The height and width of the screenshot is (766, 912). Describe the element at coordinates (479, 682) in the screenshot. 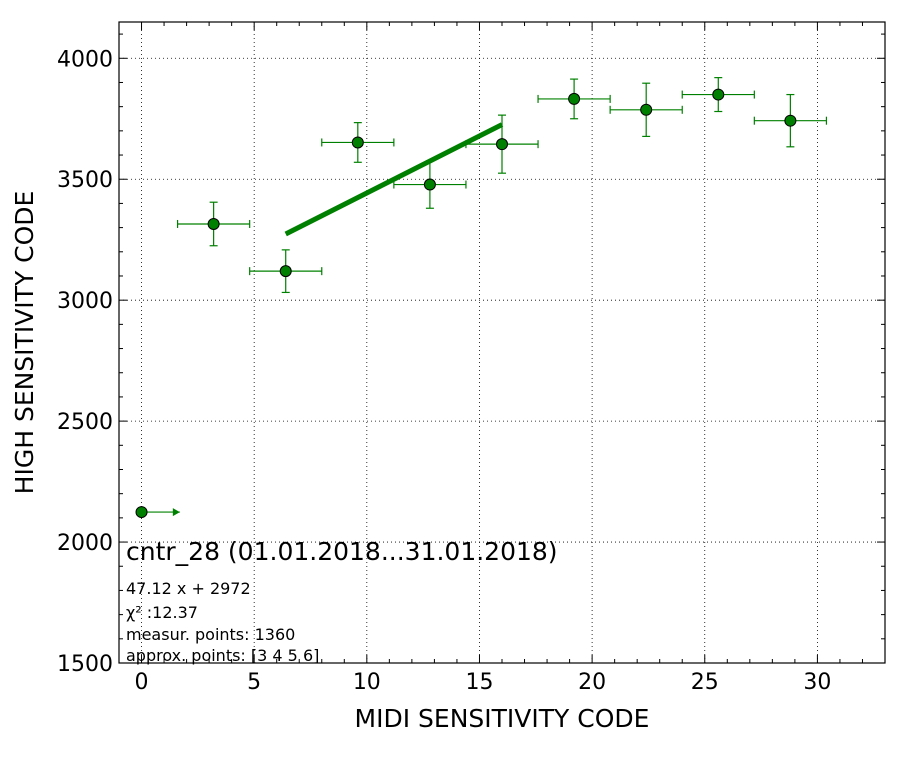

I see `x-tick-label: 15` at that location.